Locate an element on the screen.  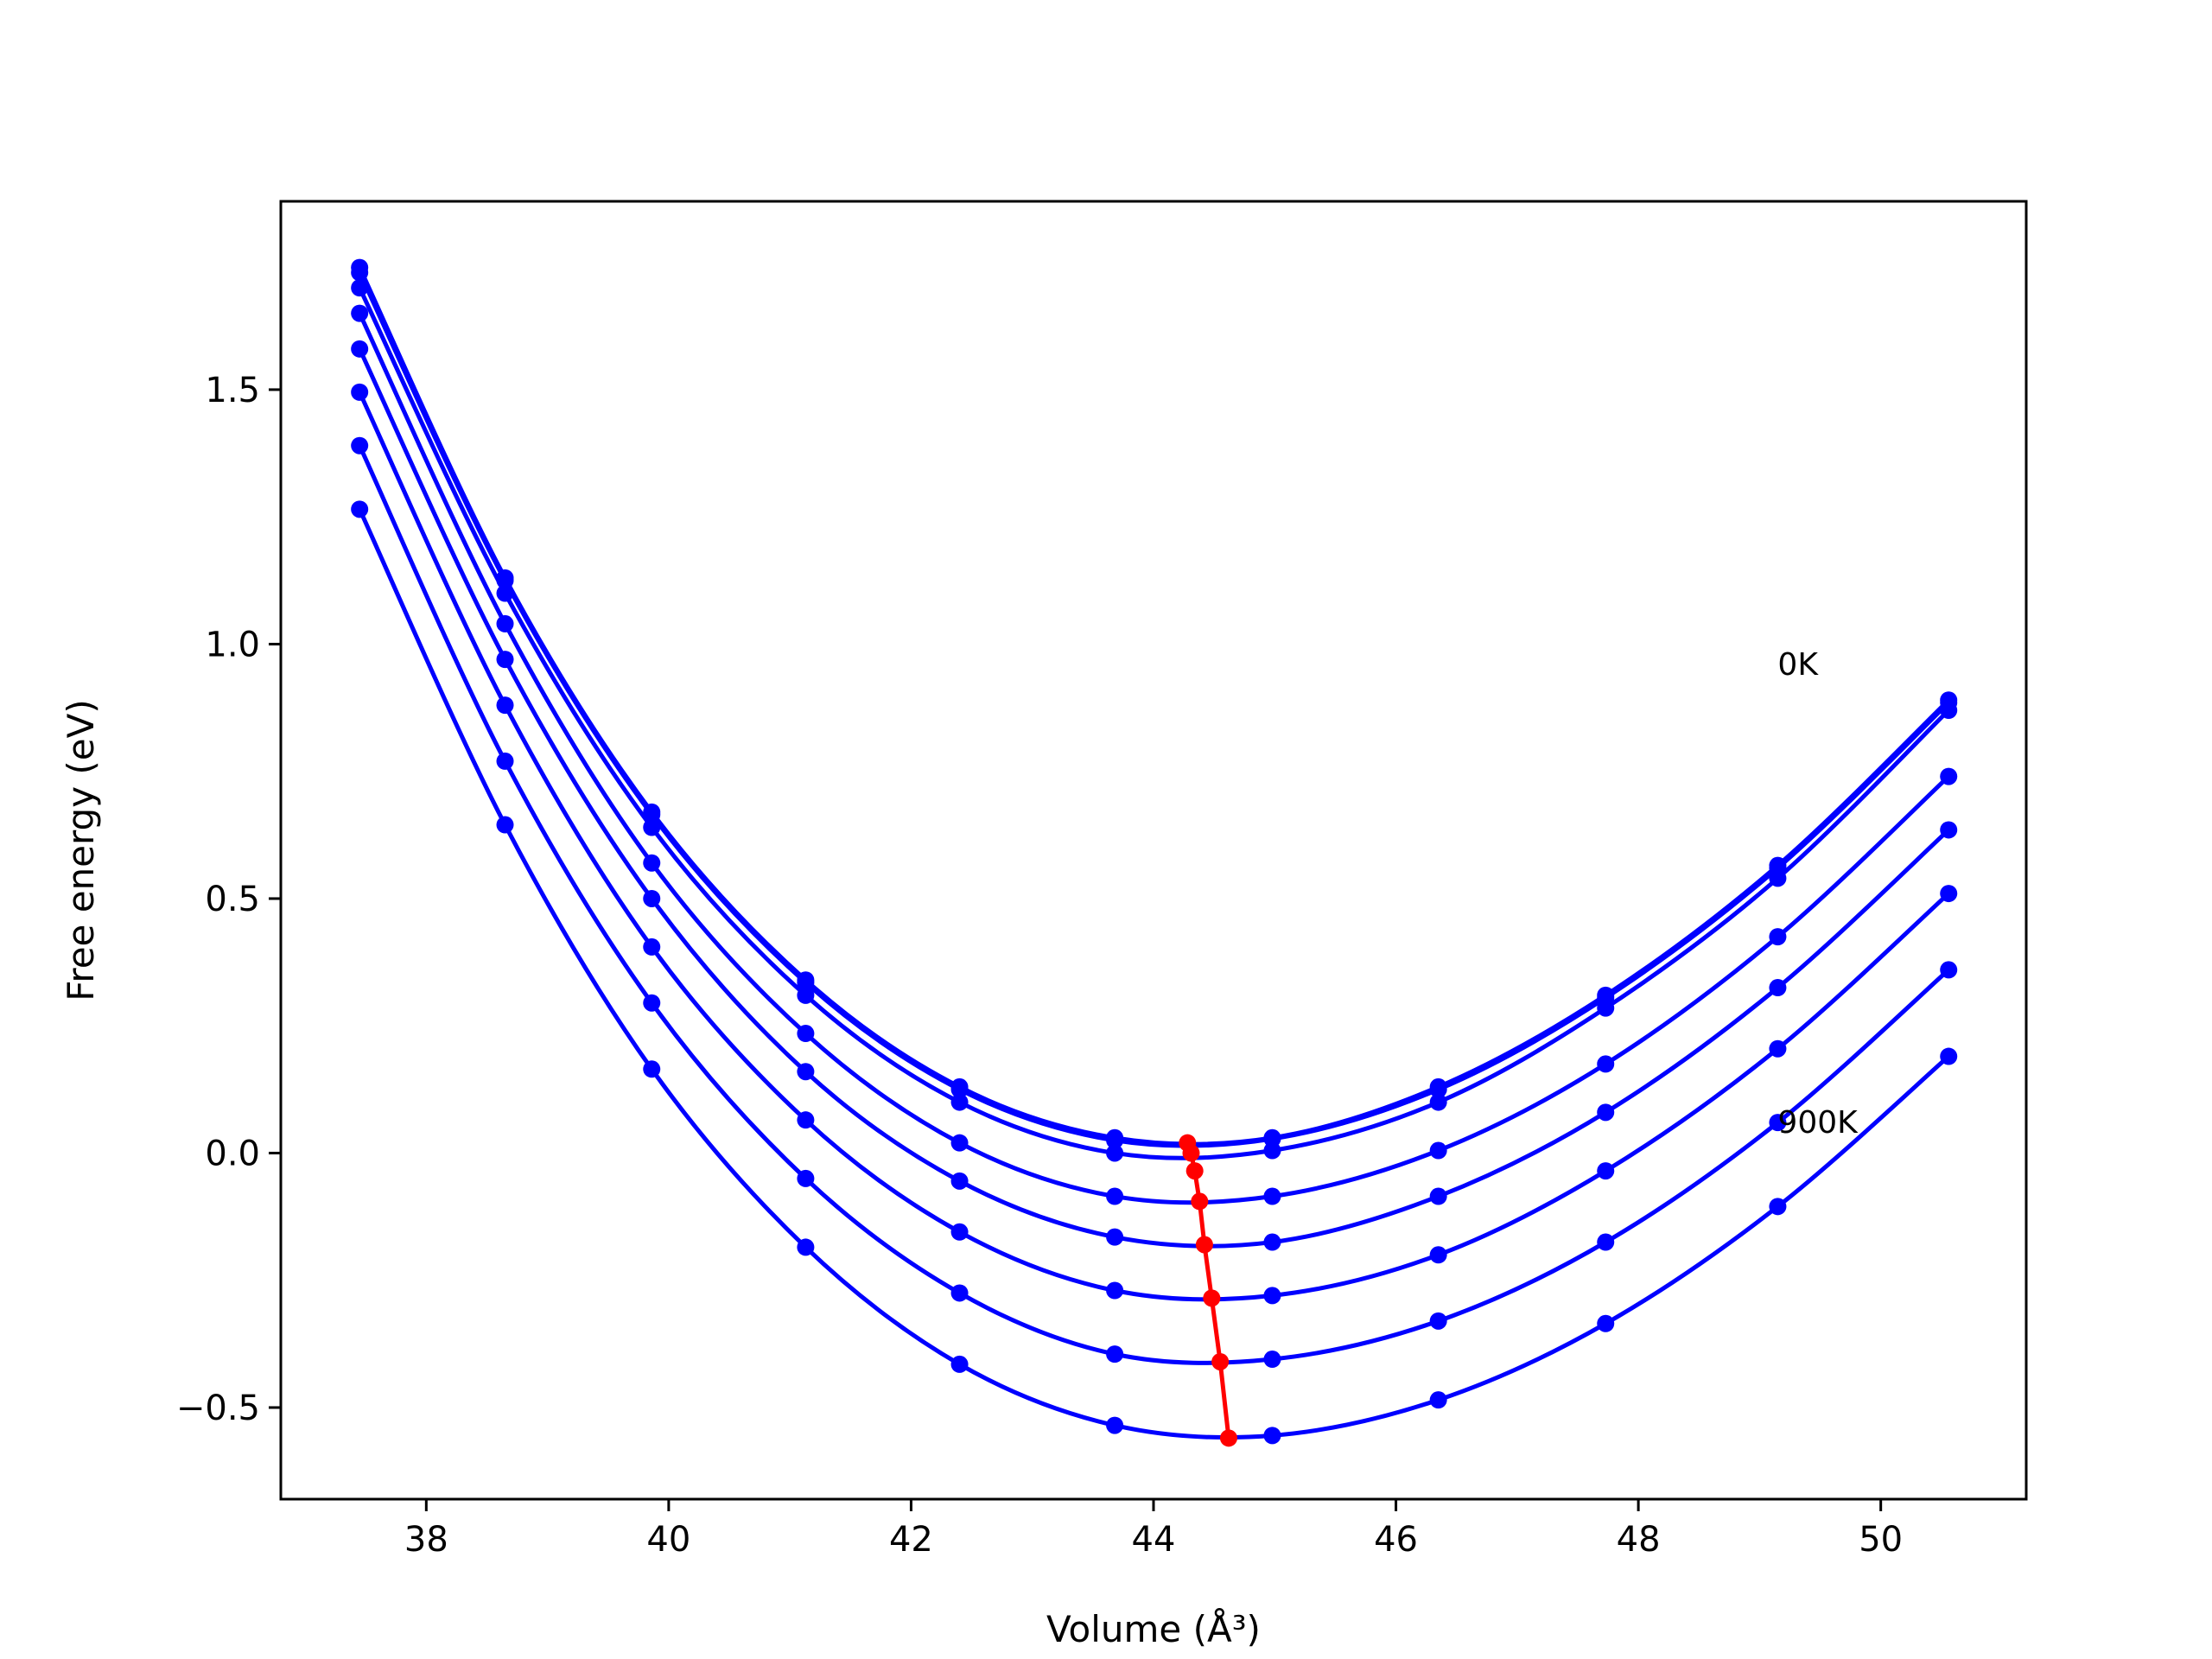
y-tick-label: −0.5 is located at coordinates (218, 1408).